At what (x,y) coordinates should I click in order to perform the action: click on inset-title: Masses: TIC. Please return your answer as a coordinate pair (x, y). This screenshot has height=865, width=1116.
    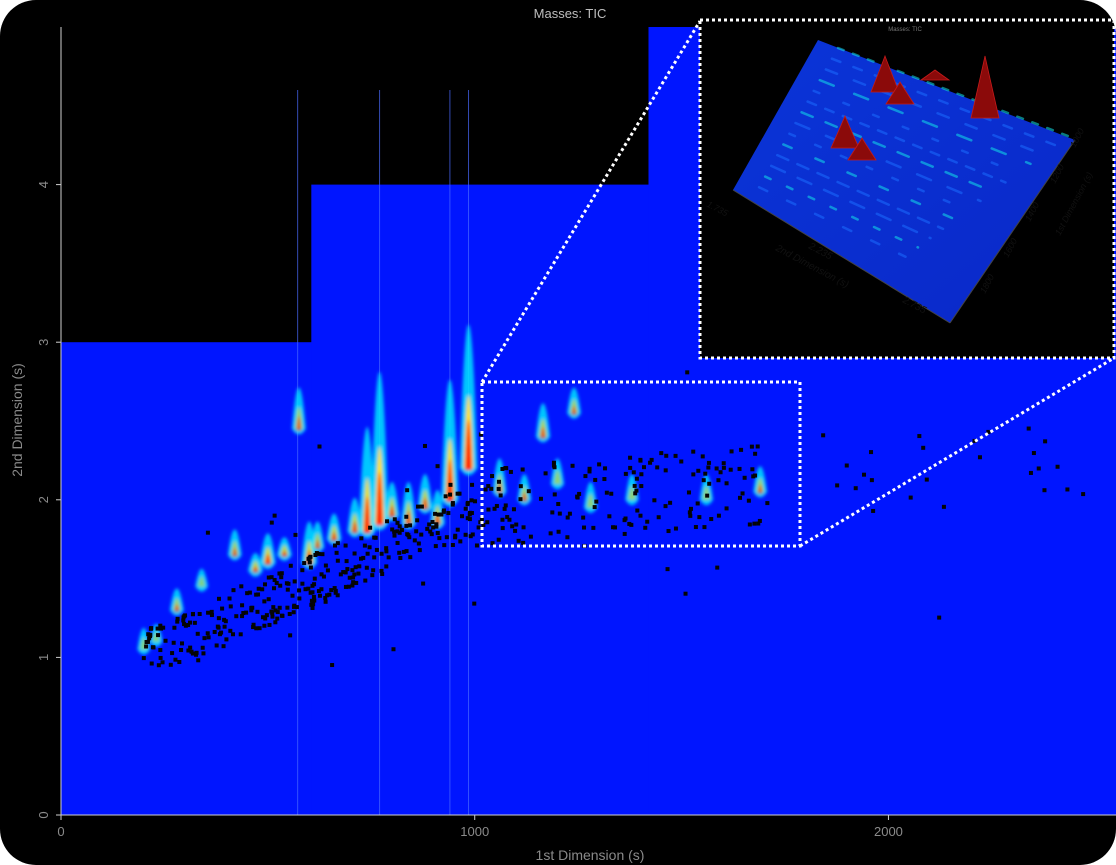
    Looking at the image, I should click on (905, 30).